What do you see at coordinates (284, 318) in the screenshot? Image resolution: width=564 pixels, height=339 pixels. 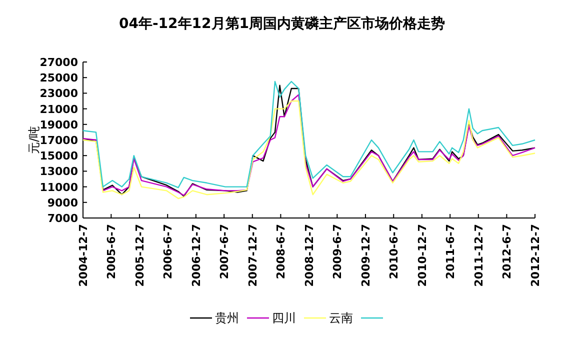 I see `legend-label: 四川` at bounding box center [284, 318].